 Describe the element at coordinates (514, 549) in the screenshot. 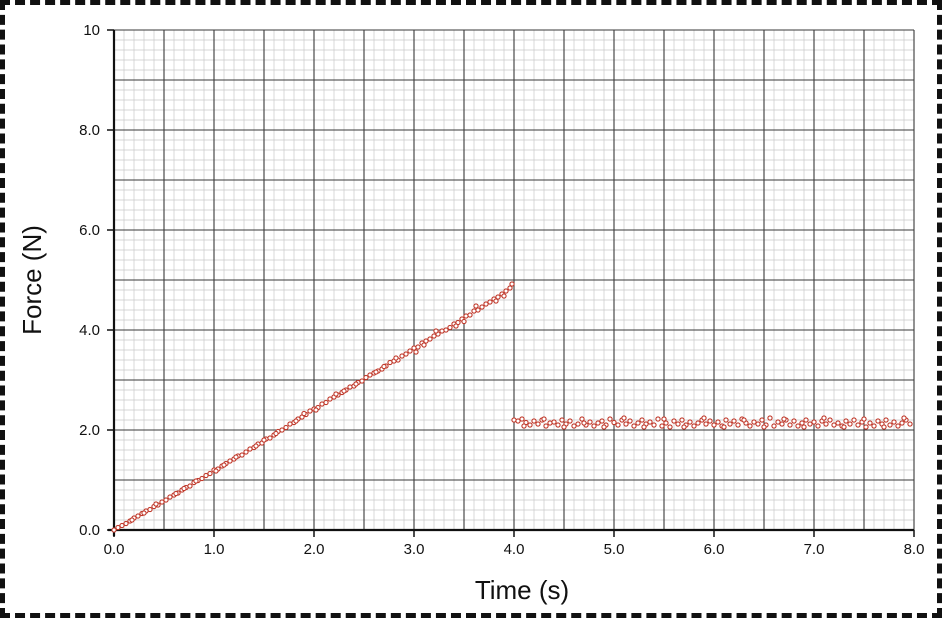

I see `x-tick-label: 4.0` at that location.